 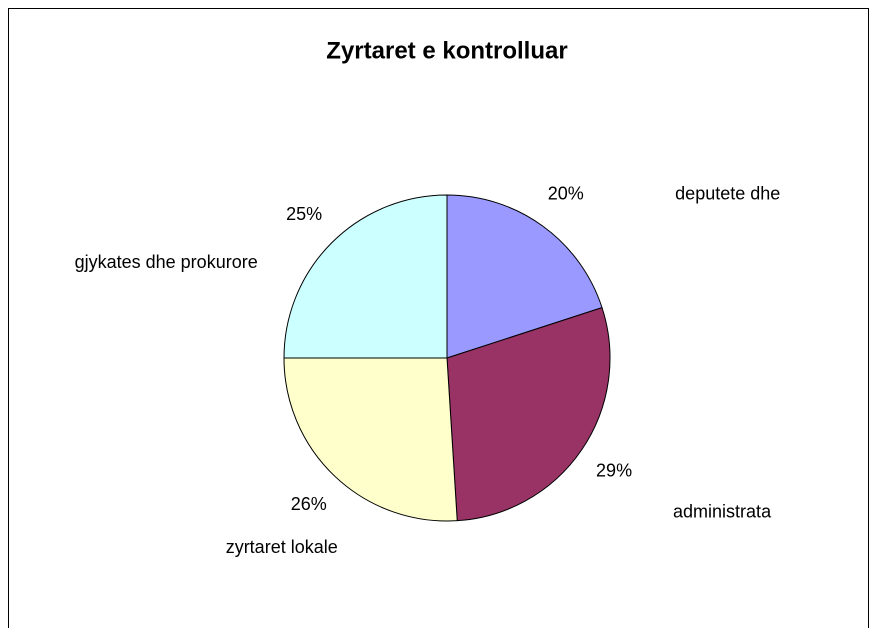 I want to click on category-label: deputete dhe, so click(x=727, y=193).